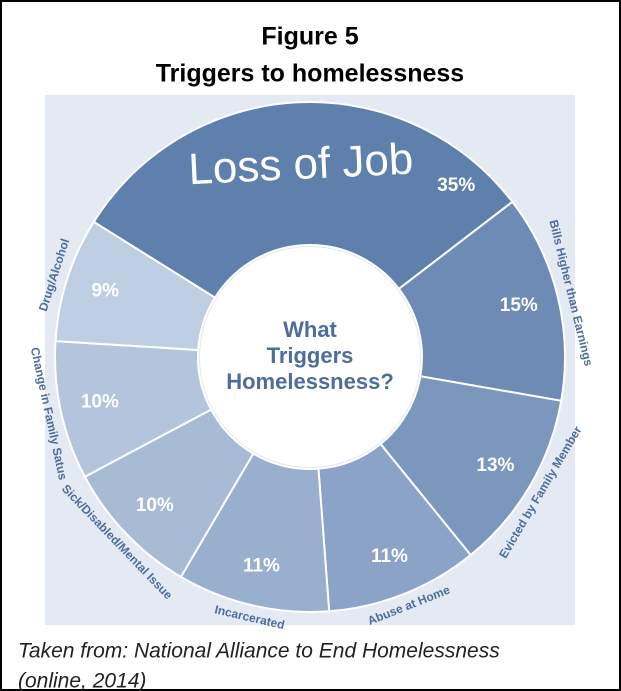 This screenshot has width=621, height=691. I want to click on value-label: 13%, so click(495, 465).